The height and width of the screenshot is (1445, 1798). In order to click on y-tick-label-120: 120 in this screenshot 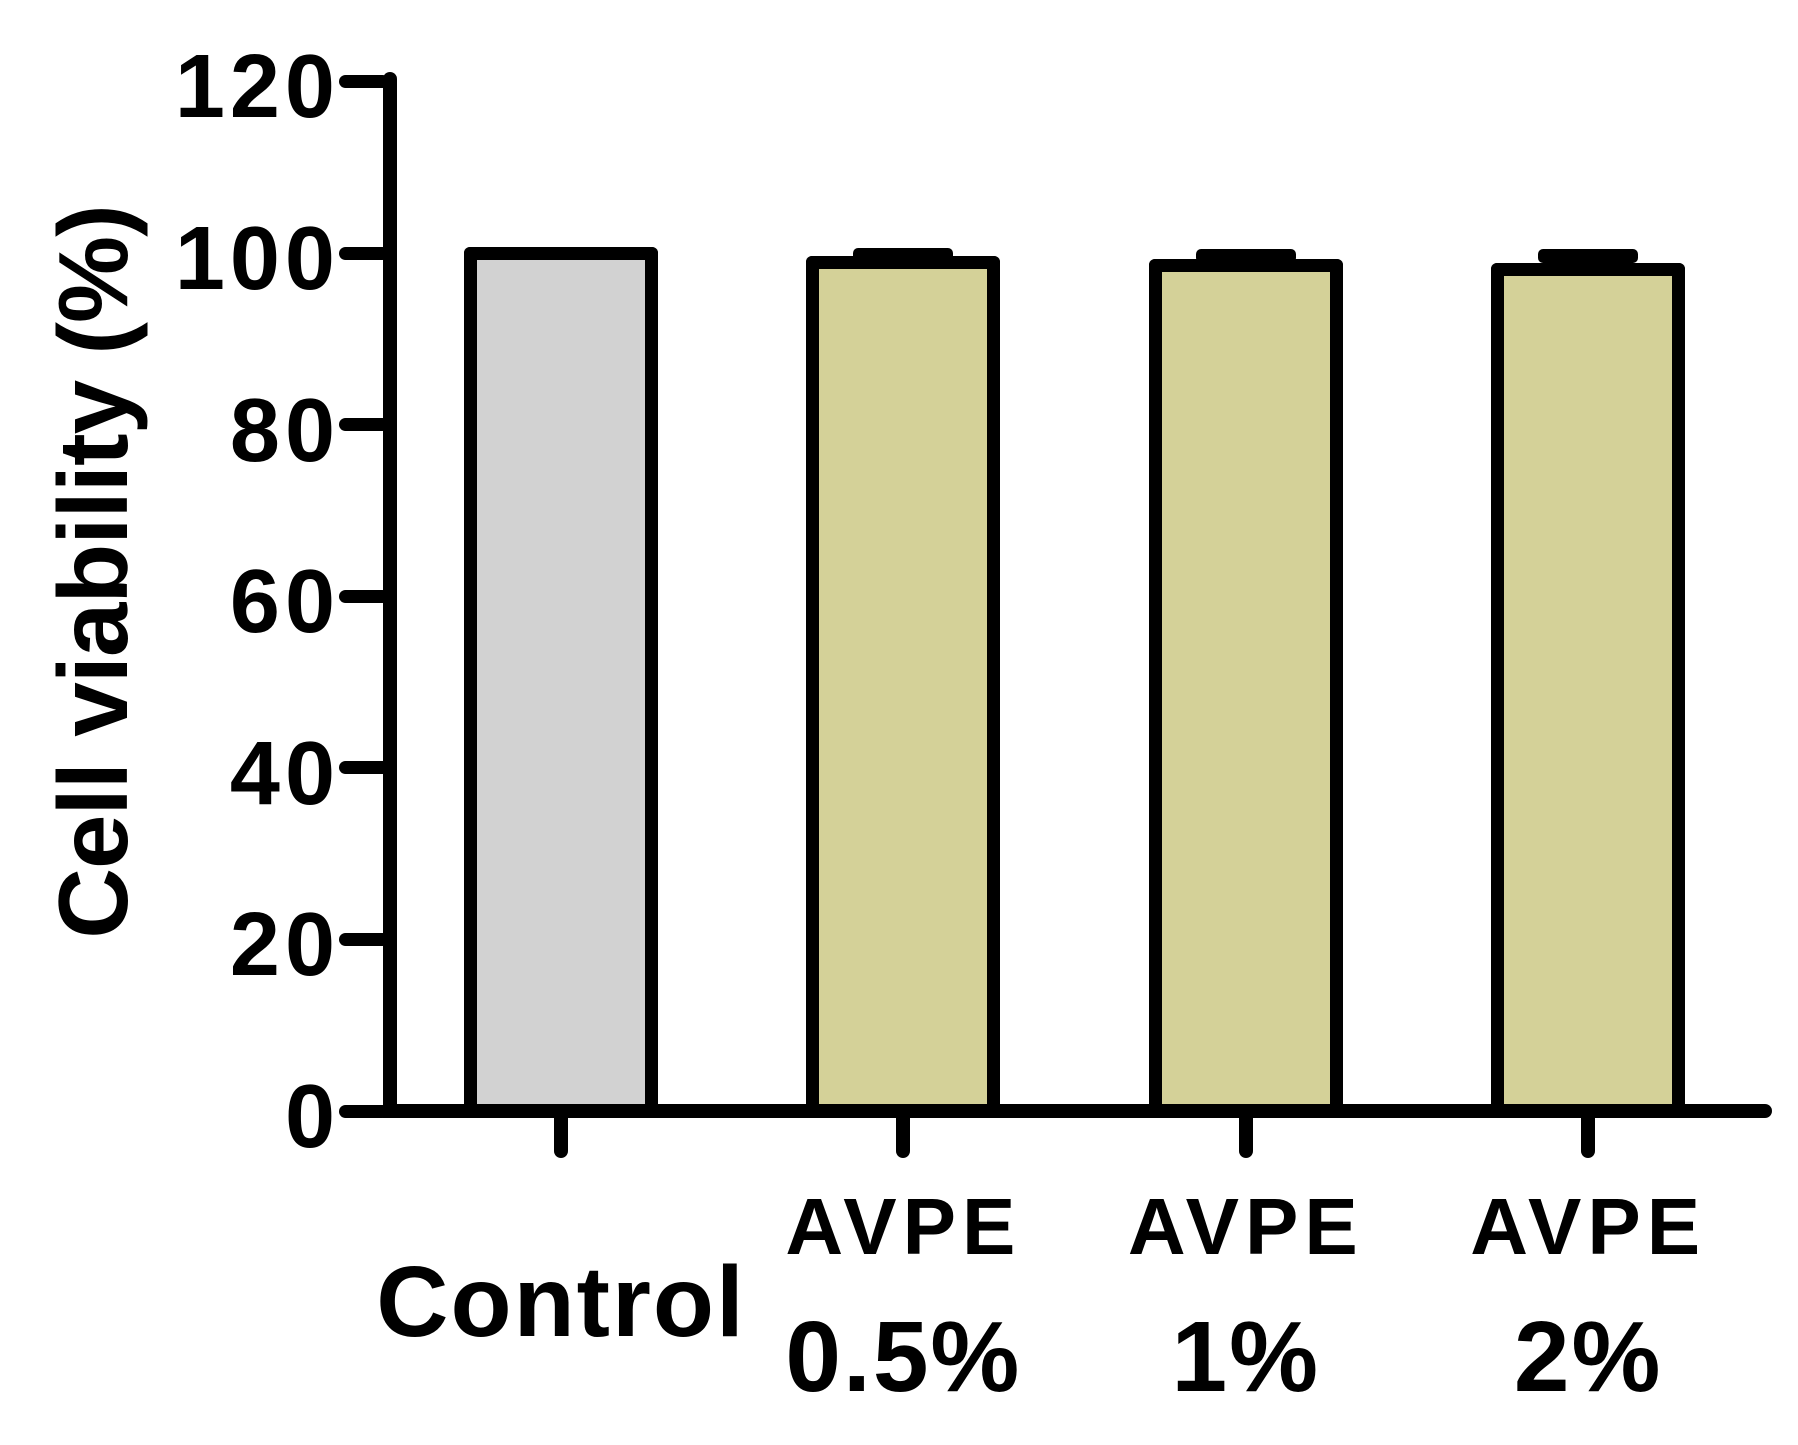, I will do `click(257, 87)`.